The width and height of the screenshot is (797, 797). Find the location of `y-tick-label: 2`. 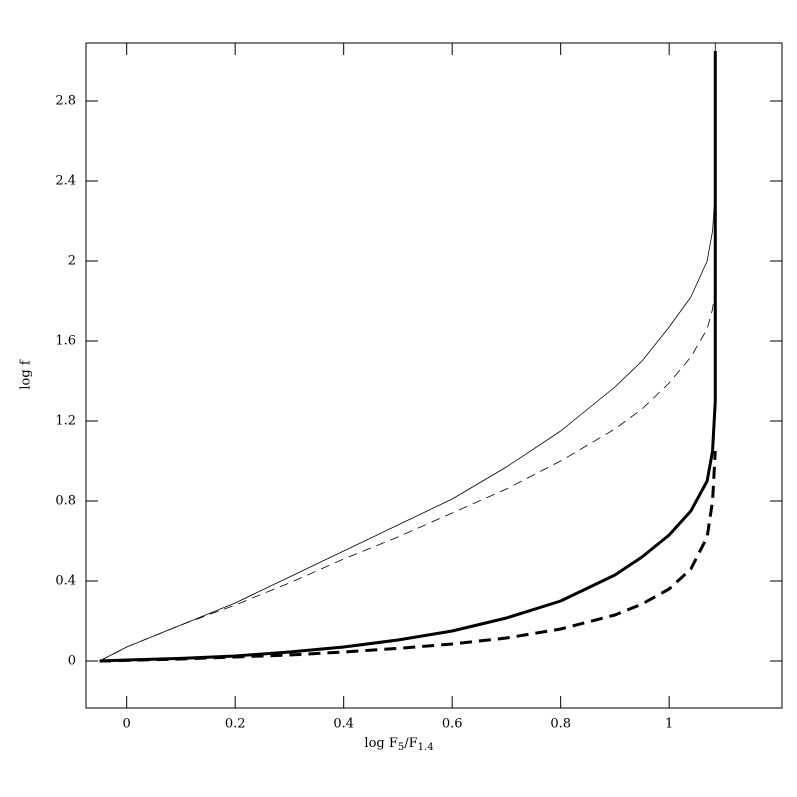

y-tick-label: 2 is located at coordinates (72, 261).